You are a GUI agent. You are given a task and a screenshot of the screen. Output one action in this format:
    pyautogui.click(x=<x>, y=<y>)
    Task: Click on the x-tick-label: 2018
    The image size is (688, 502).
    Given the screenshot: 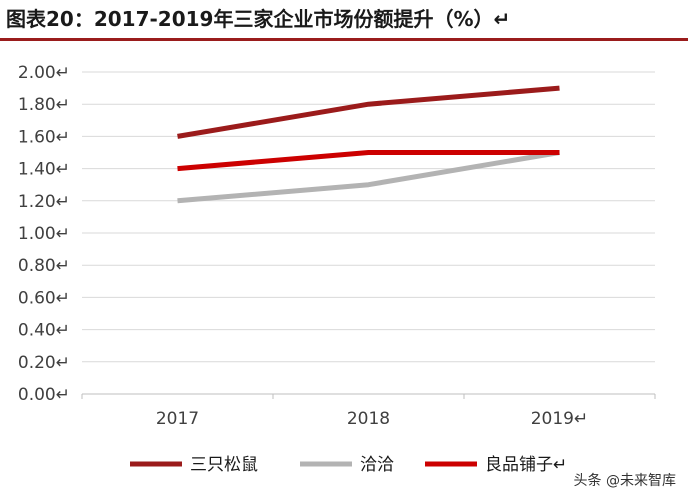 What is the action you would take?
    pyautogui.click(x=368, y=419)
    